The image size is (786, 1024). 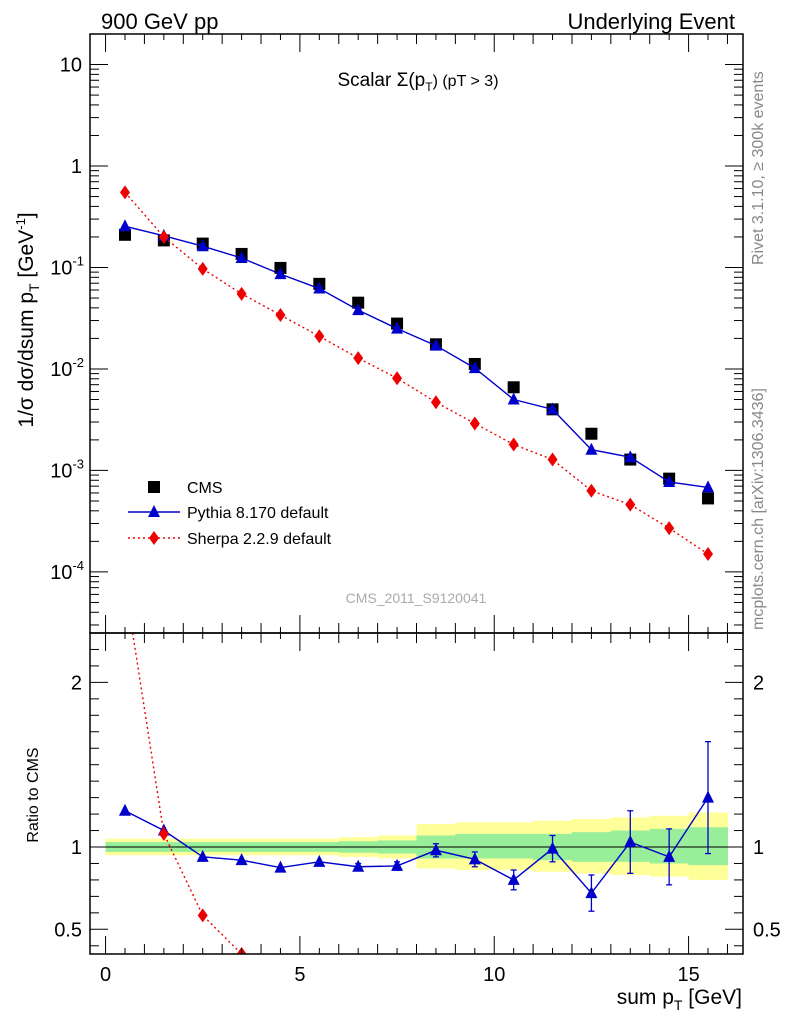 I want to click on ratio-ylabel: Ratio to CMS, so click(x=33, y=794).